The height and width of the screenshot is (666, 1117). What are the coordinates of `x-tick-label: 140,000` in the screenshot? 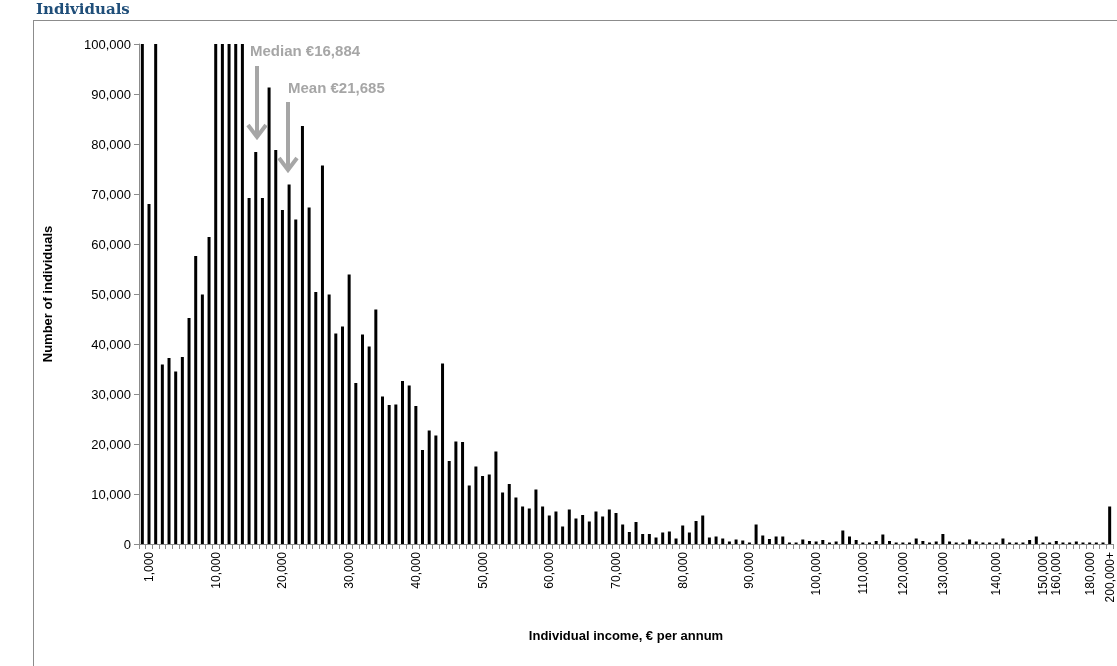 It's located at (996, 573).